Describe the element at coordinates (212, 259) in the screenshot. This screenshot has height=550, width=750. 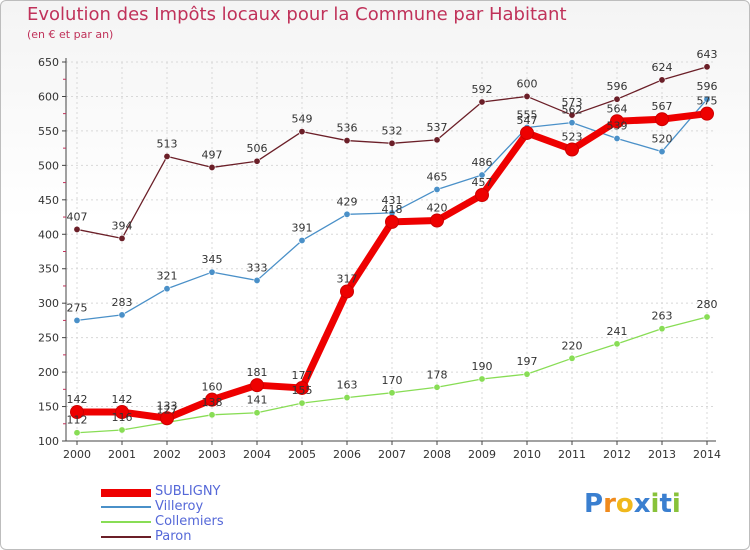
I see `data-label-villeroy: 345` at that location.